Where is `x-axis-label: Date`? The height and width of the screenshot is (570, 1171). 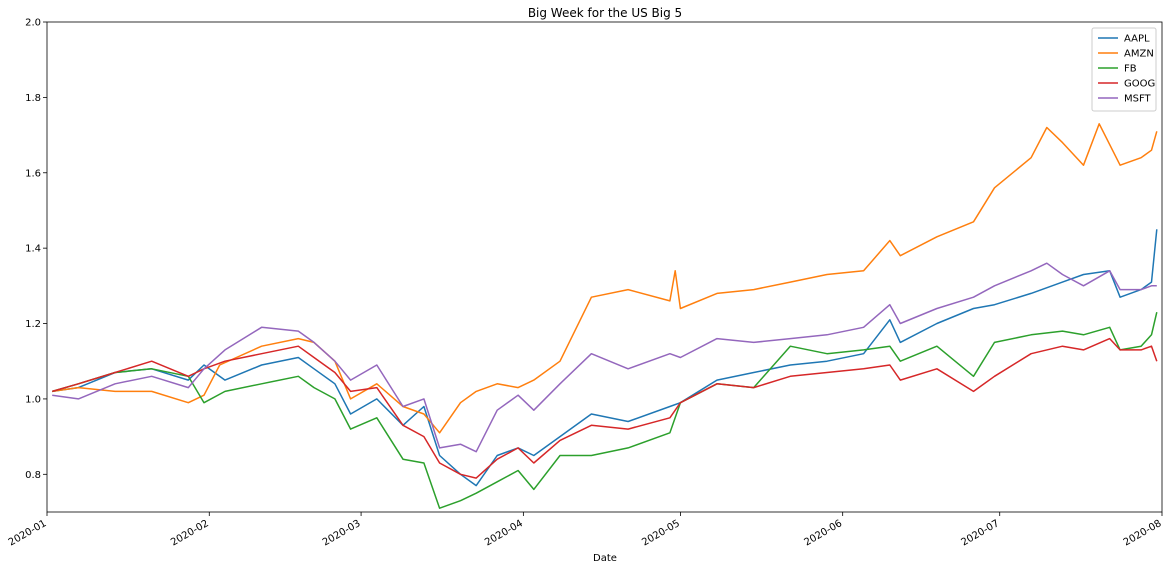
x-axis-label: Date is located at coordinates (605, 558).